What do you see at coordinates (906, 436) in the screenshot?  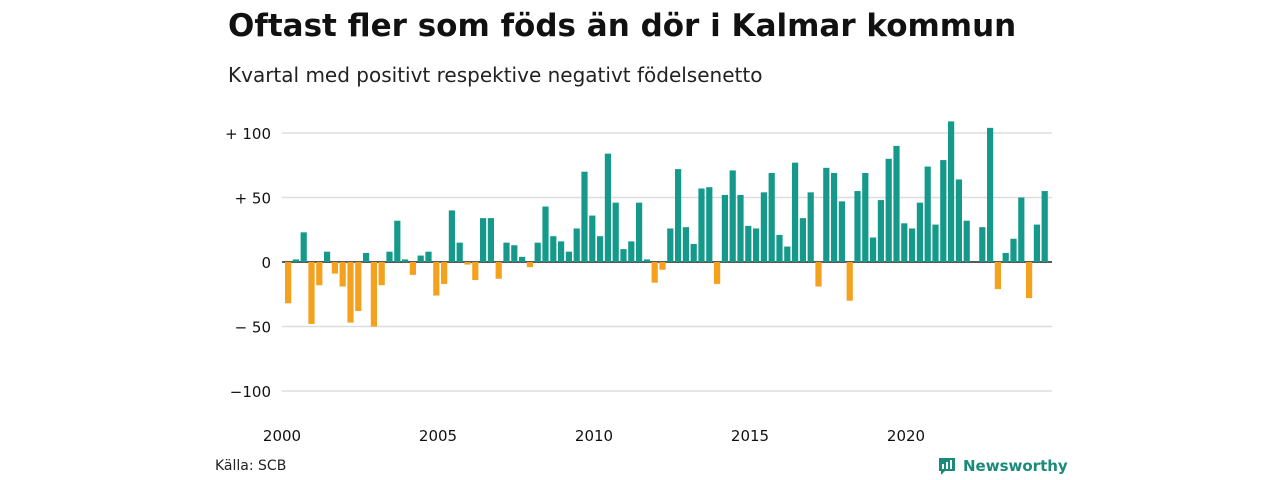 I see `x-tick-label: 2020` at bounding box center [906, 436].